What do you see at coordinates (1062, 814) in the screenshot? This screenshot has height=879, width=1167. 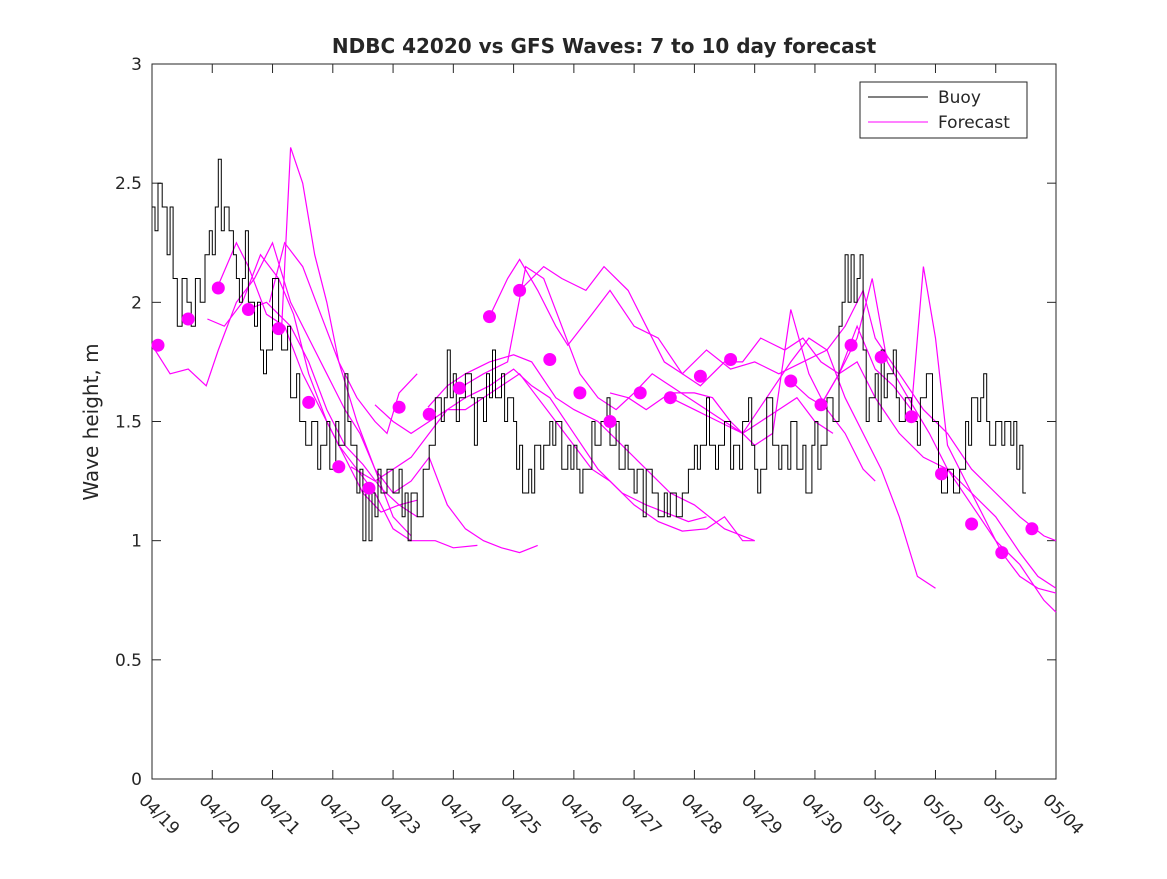 I see `x-tick-label: 05/04` at bounding box center [1062, 814].